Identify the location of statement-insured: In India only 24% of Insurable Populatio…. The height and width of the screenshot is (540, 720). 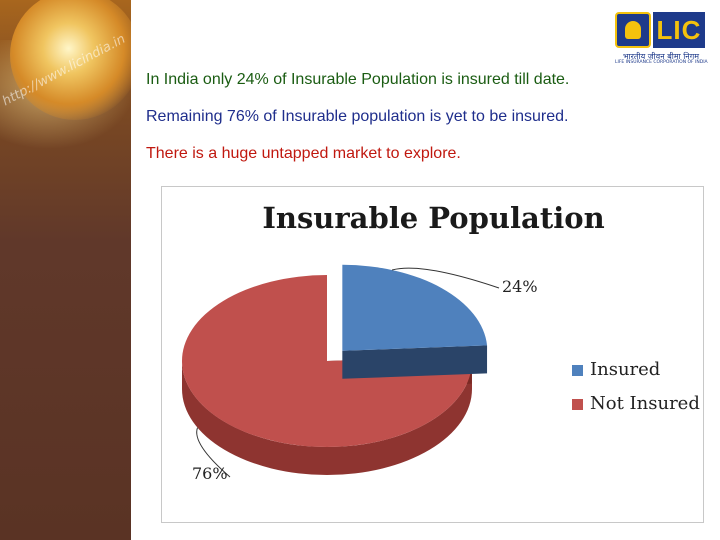
(358, 79).